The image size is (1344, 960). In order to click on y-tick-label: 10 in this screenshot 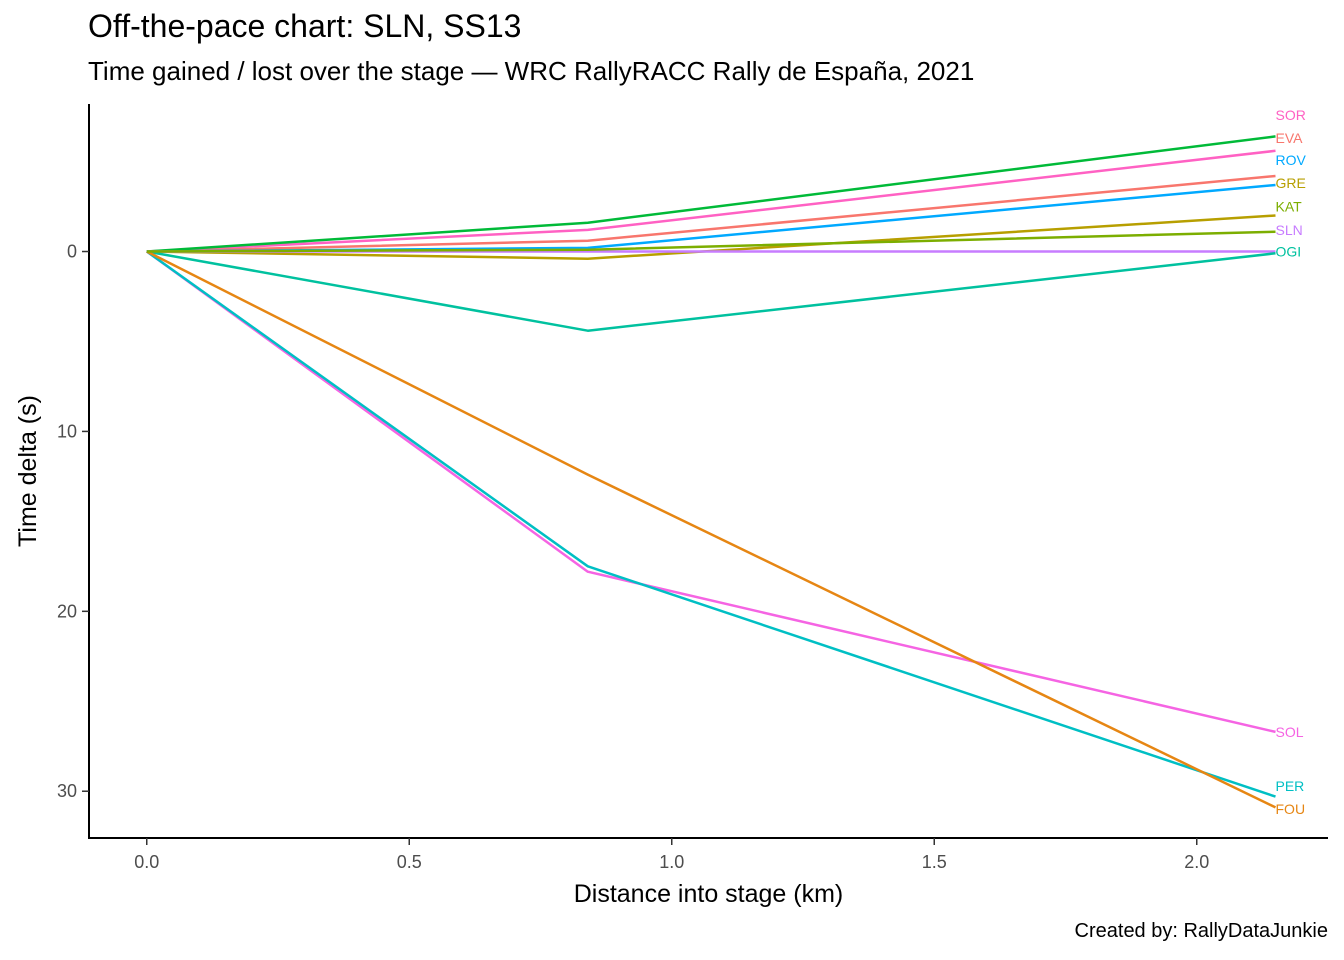, I will do `click(67, 431)`.